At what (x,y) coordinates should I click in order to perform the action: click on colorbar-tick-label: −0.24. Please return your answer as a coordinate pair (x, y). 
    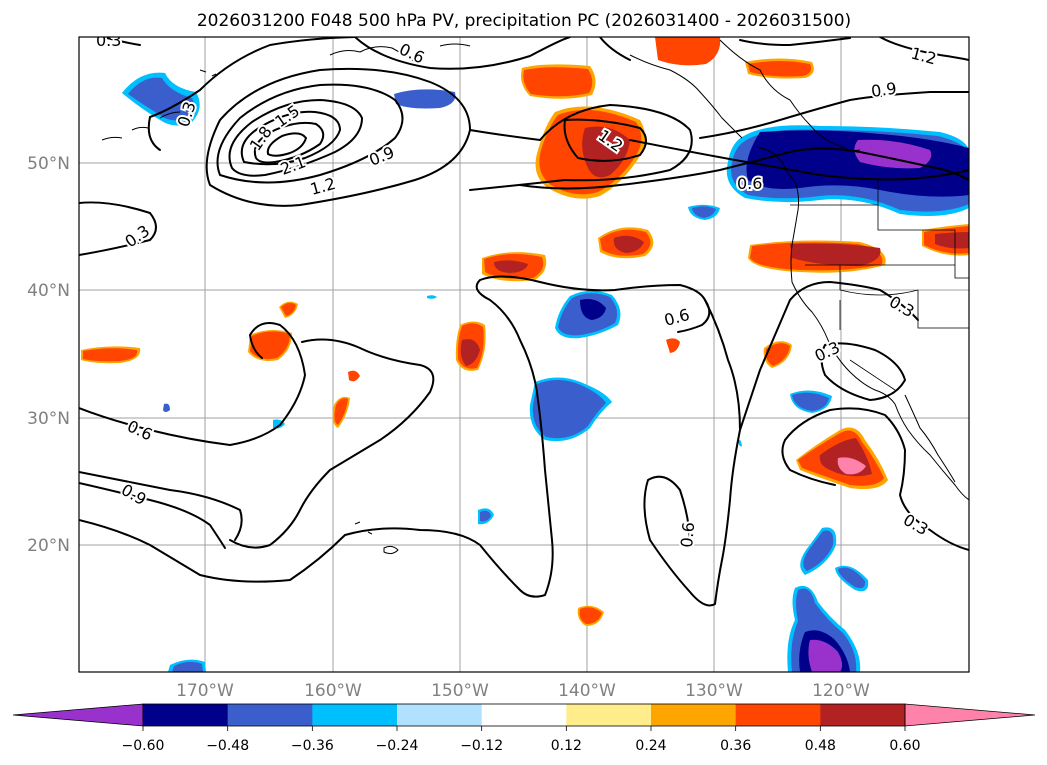
    Looking at the image, I should click on (397, 746).